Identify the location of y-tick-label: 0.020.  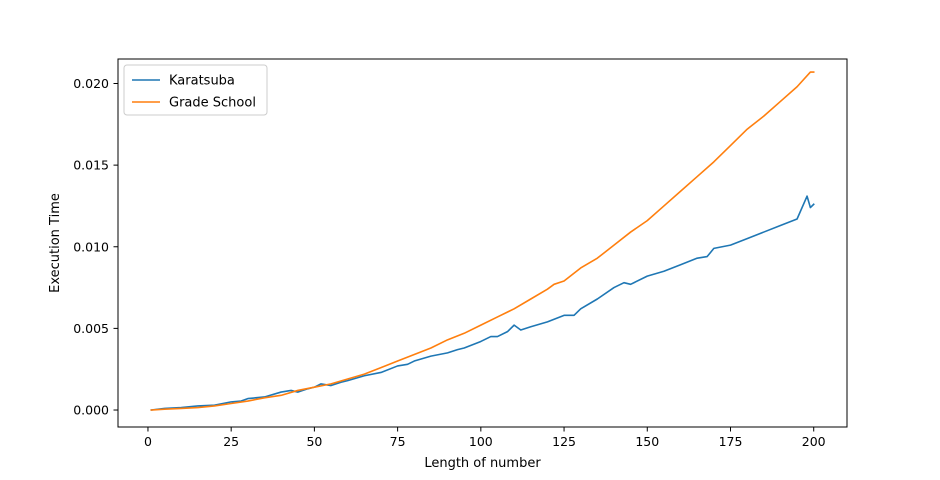
(91, 83).